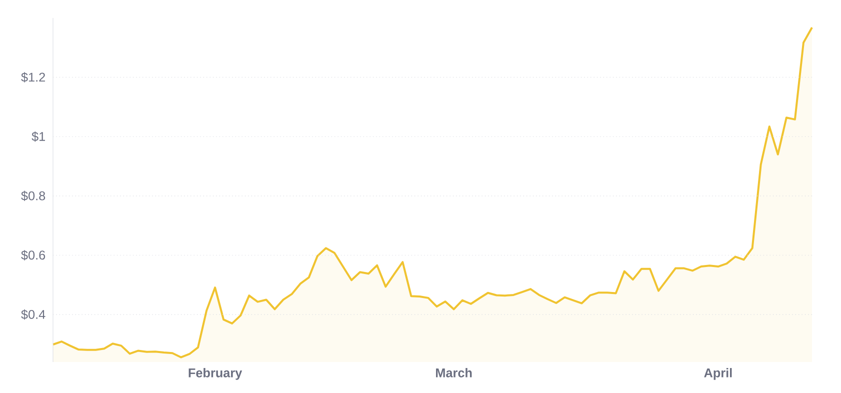 The image size is (841, 393). What do you see at coordinates (33, 314) in the screenshot?
I see `y-tick-label: $0.4` at bounding box center [33, 314].